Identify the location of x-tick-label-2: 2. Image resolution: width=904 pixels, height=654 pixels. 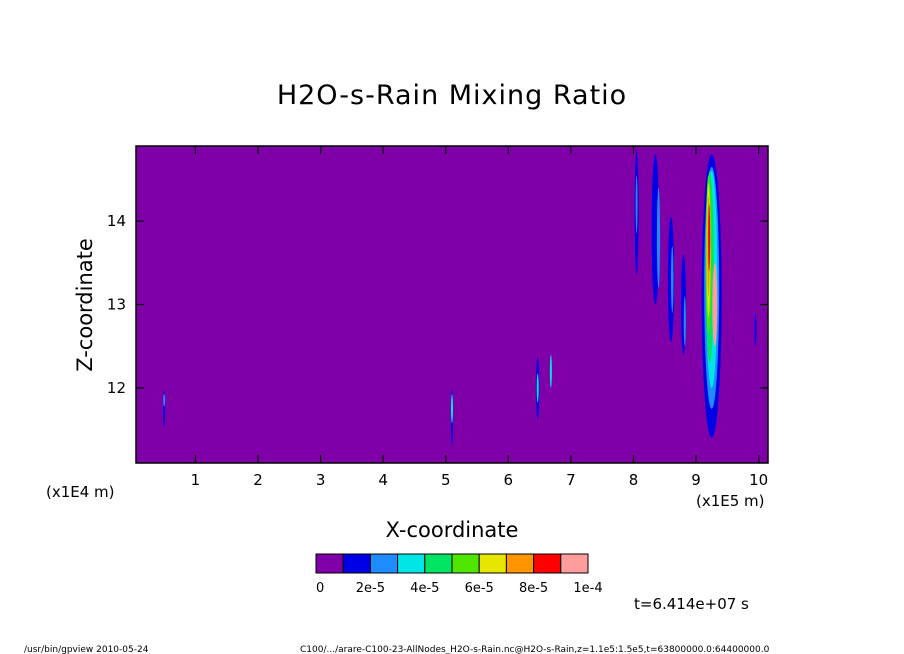
(258, 480).